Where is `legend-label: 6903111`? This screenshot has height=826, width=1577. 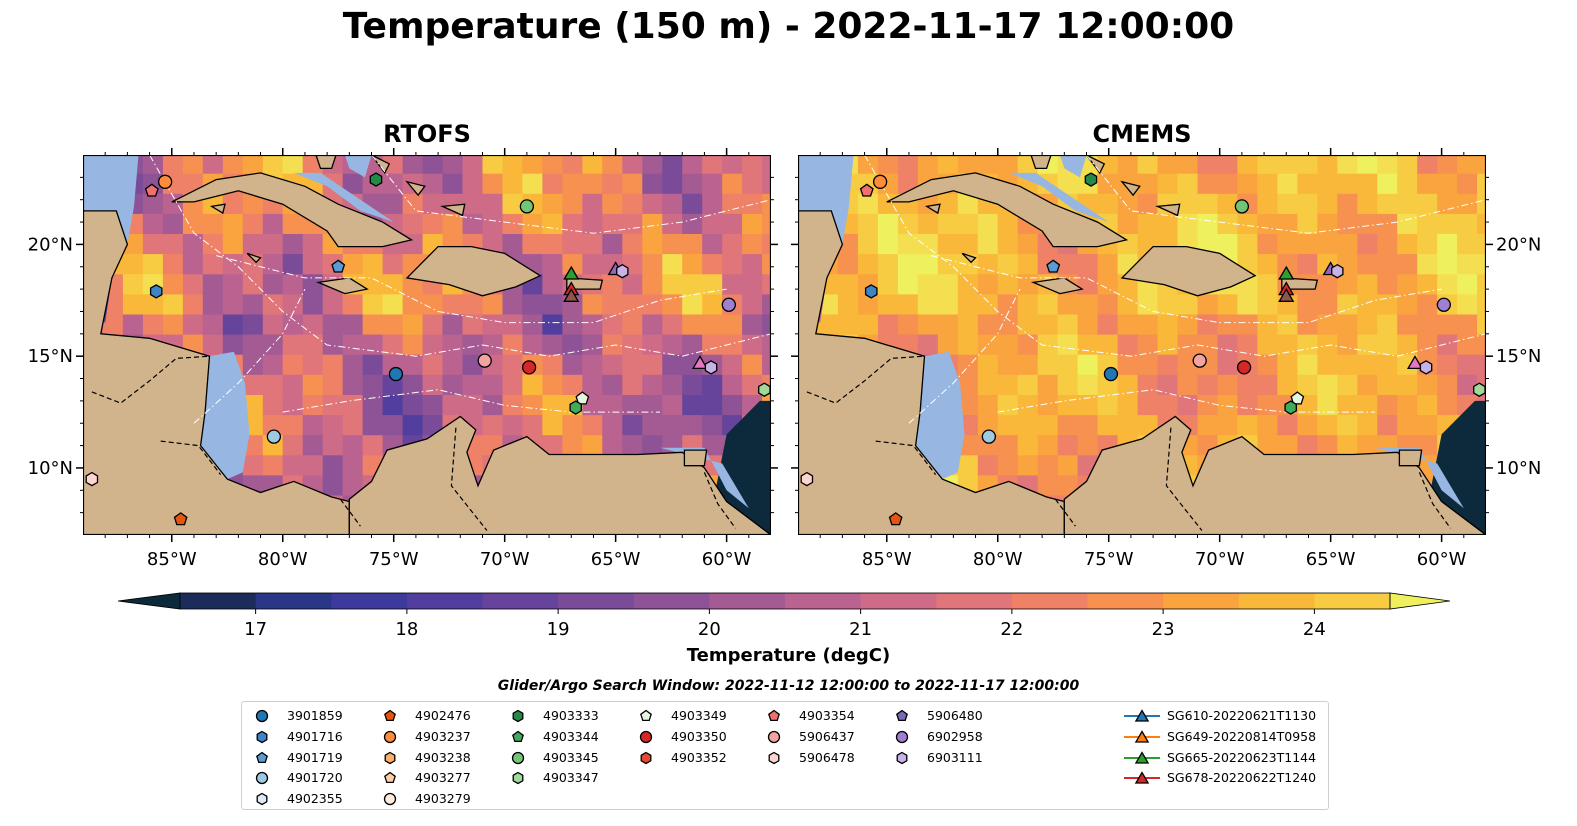 legend-label: 6903111 is located at coordinates (955, 757).